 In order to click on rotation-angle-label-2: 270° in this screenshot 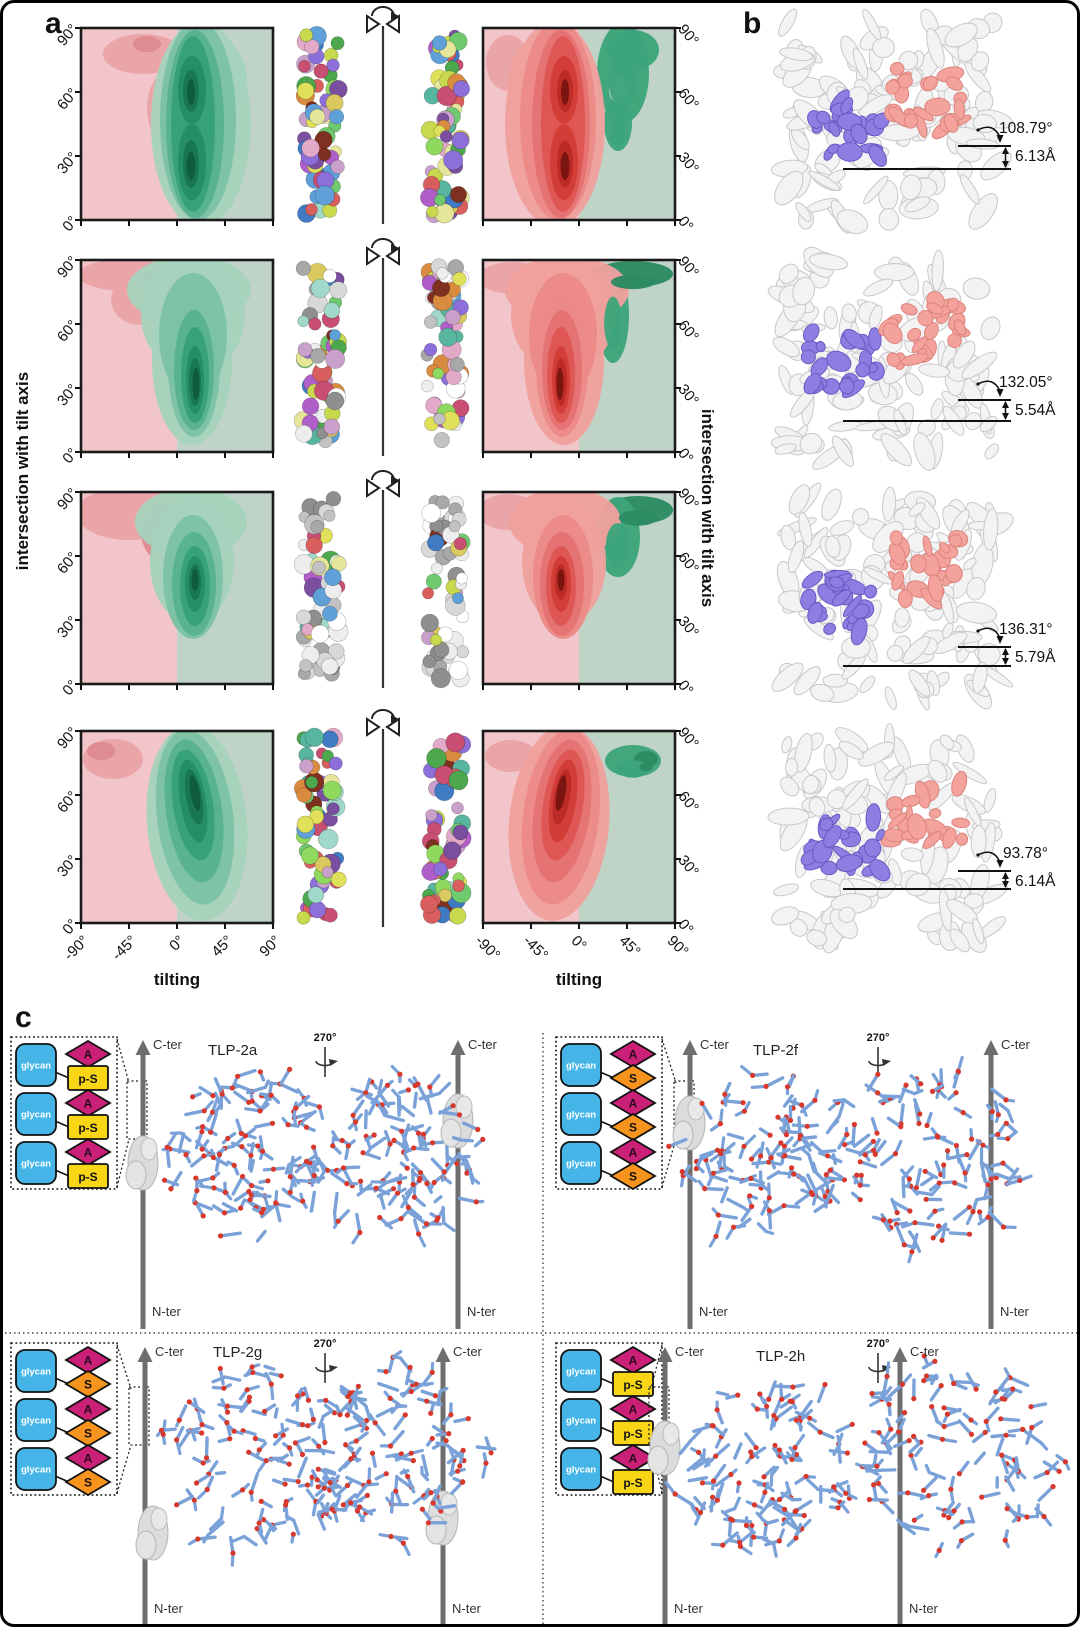, I will do `click(878, 1038)`.